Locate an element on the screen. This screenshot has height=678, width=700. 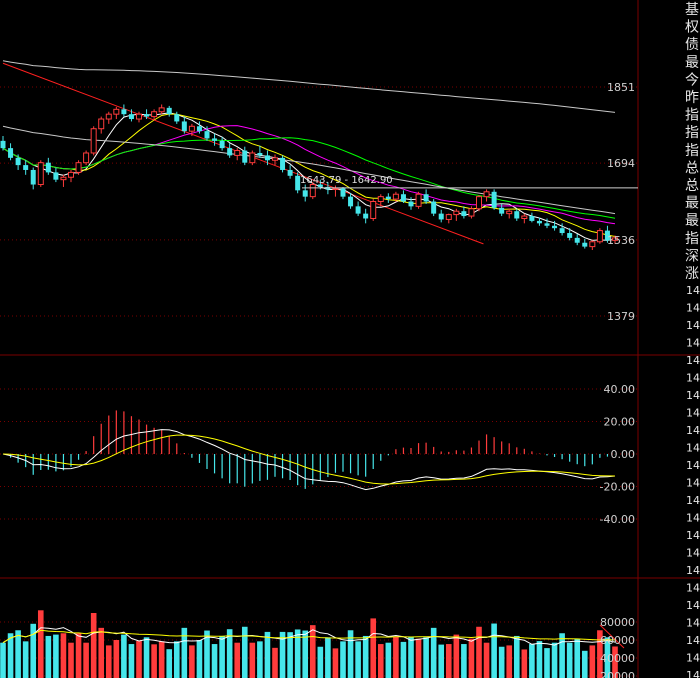
macd-dea-line is located at coordinates (309, 459).